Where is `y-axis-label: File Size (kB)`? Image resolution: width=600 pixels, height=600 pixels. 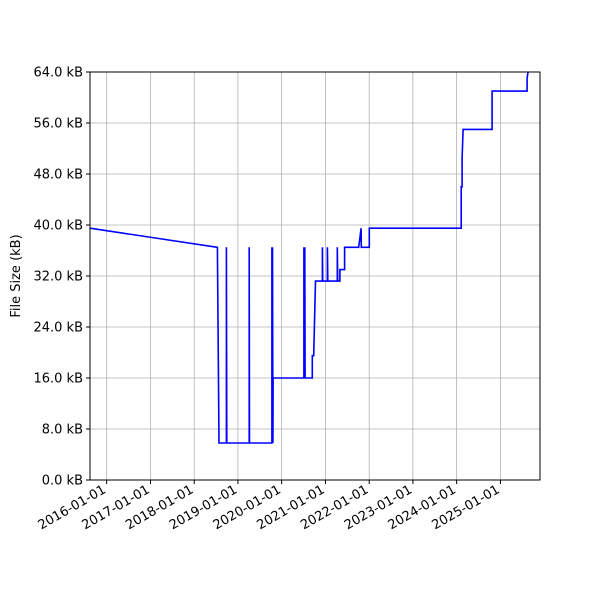 y-axis-label: File Size (kB) is located at coordinates (16, 275).